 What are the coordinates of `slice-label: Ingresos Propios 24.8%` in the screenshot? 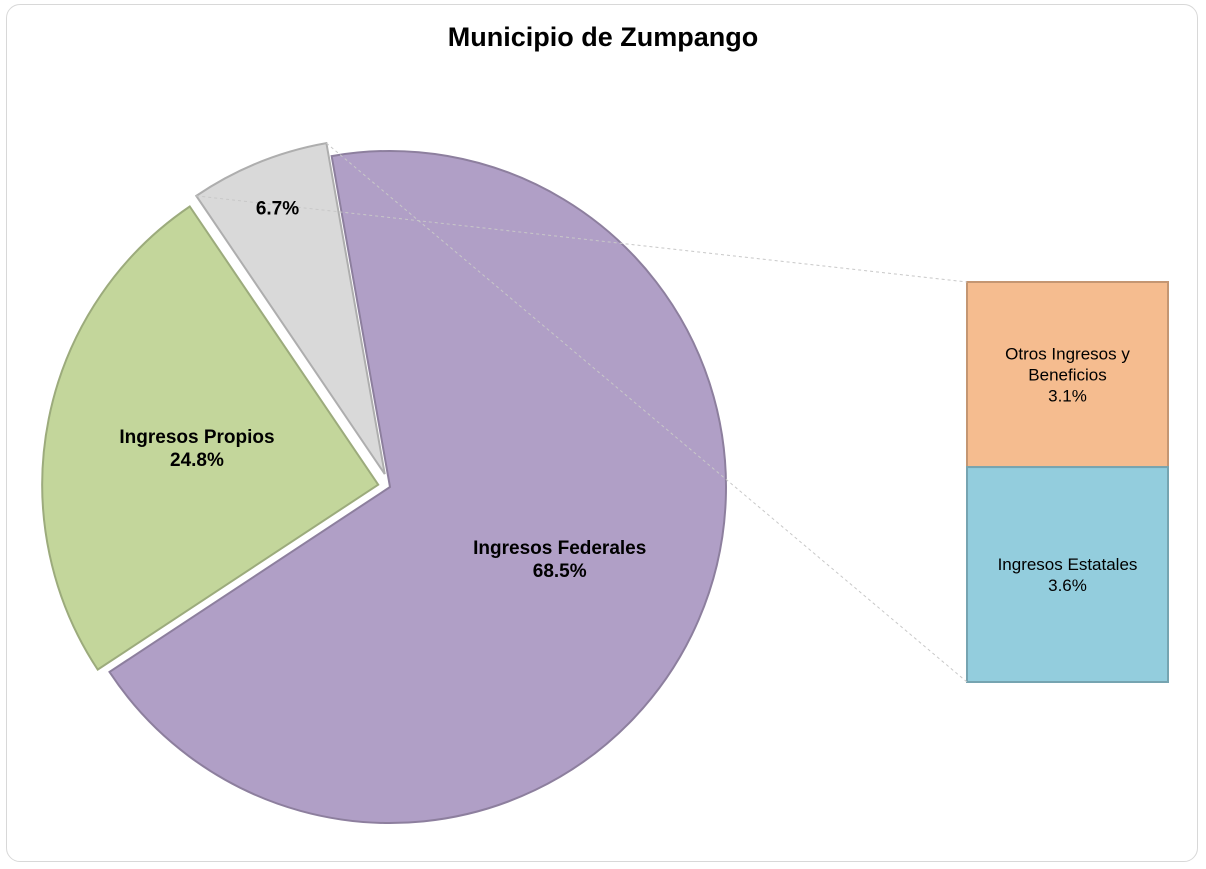 It's located at (196, 449).